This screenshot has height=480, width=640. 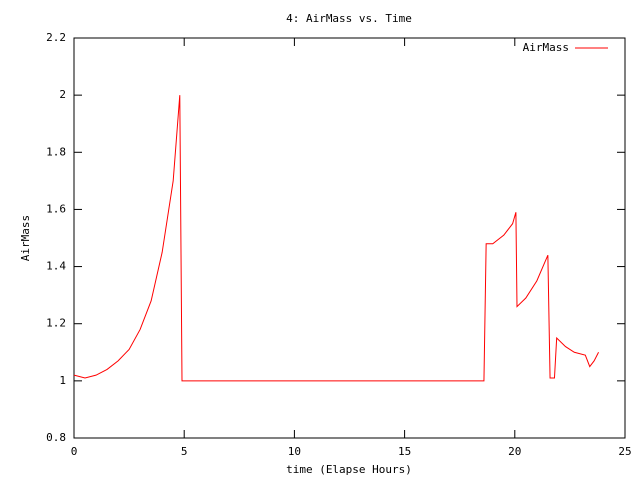 What do you see at coordinates (56, 323) in the screenshot?
I see `y-tick-label: 1.2` at bounding box center [56, 323].